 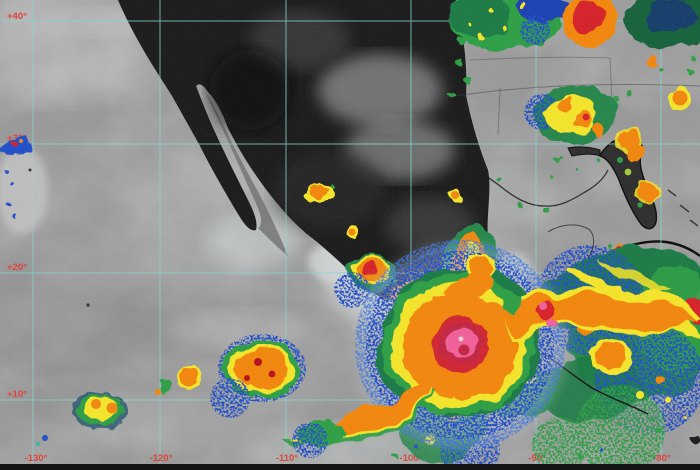 What do you see at coordinates (350, 467) in the screenshot?
I see `bottom-black-strip` at bounding box center [350, 467].